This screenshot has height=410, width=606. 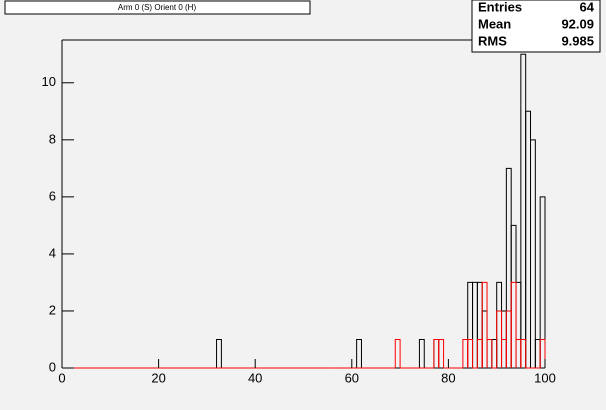 I want to click on stats-label: RMS, so click(x=492, y=40).